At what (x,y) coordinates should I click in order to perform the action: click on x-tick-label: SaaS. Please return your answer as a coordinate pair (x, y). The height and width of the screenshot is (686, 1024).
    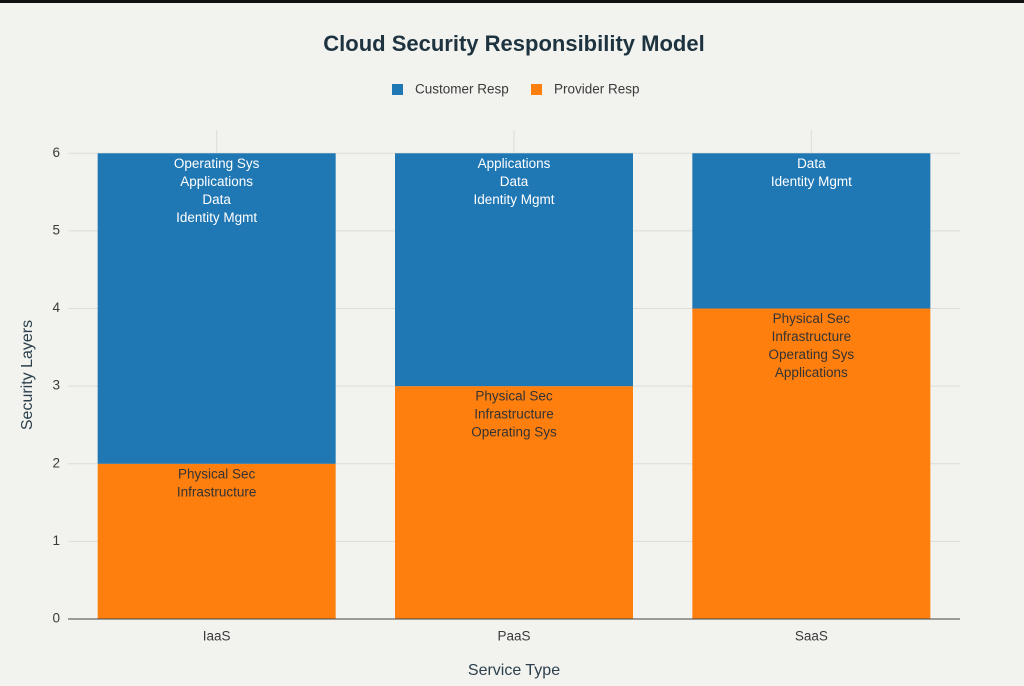
    Looking at the image, I should click on (811, 636).